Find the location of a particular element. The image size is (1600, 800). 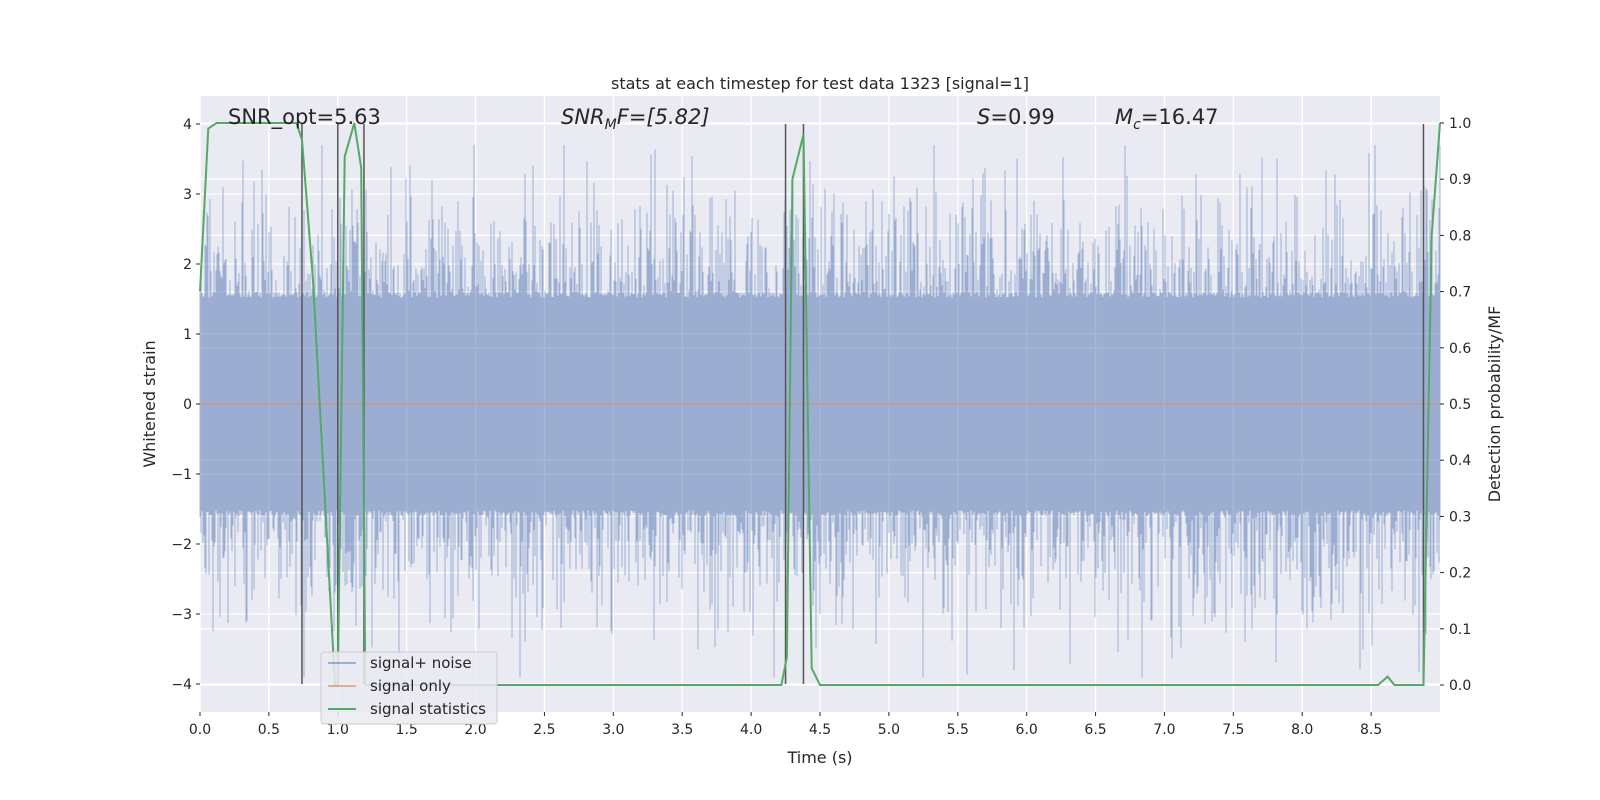

x-tick-label-17: 8.5 is located at coordinates (1371, 730).